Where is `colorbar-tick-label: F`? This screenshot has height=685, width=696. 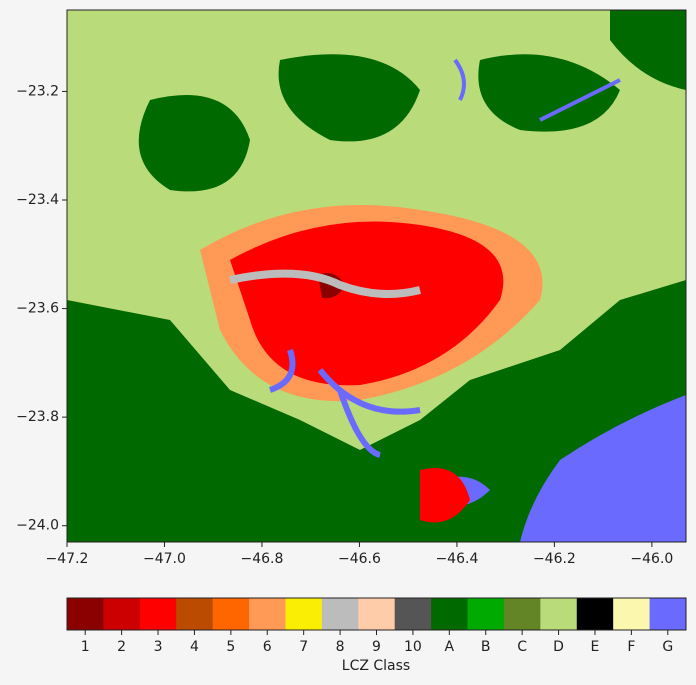 colorbar-tick-label: F is located at coordinates (631, 647).